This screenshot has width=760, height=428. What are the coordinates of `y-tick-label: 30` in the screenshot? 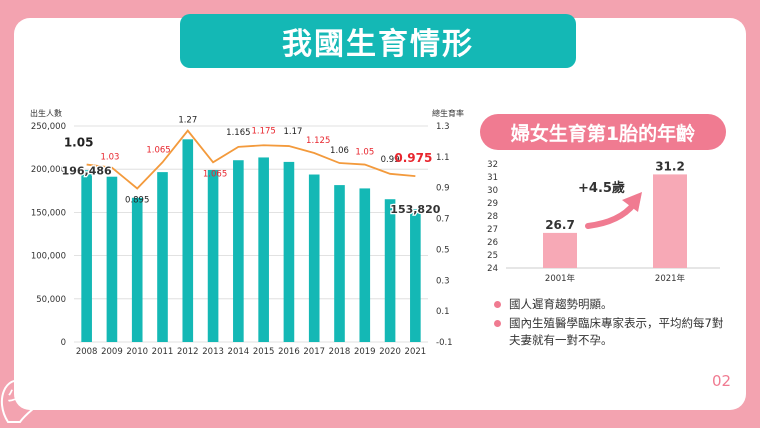 It's located at (492, 191).